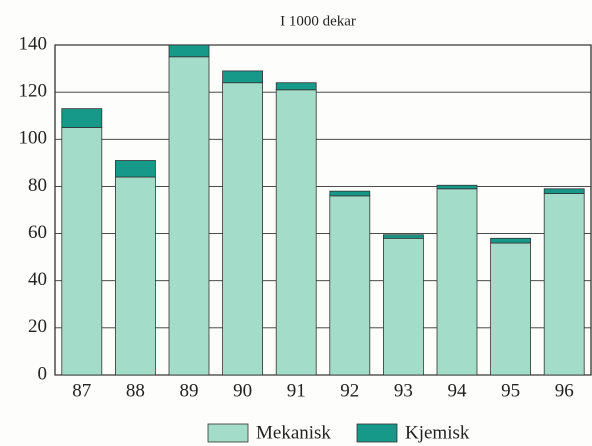 This screenshot has width=592, height=446. Describe the element at coordinates (403, 390) in the screenshot. I see `x-tick-label: 93` at that location.